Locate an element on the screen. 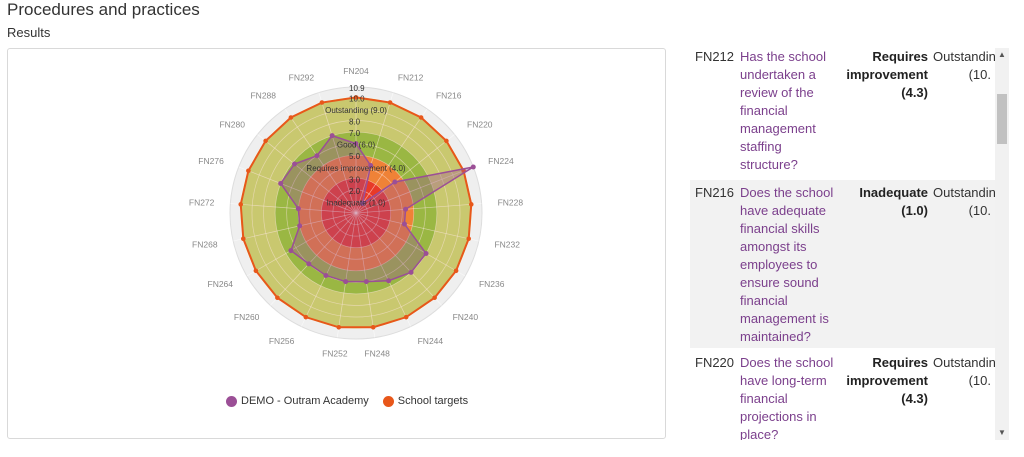  row-code: FN216 is located at coordinates (715, 192).